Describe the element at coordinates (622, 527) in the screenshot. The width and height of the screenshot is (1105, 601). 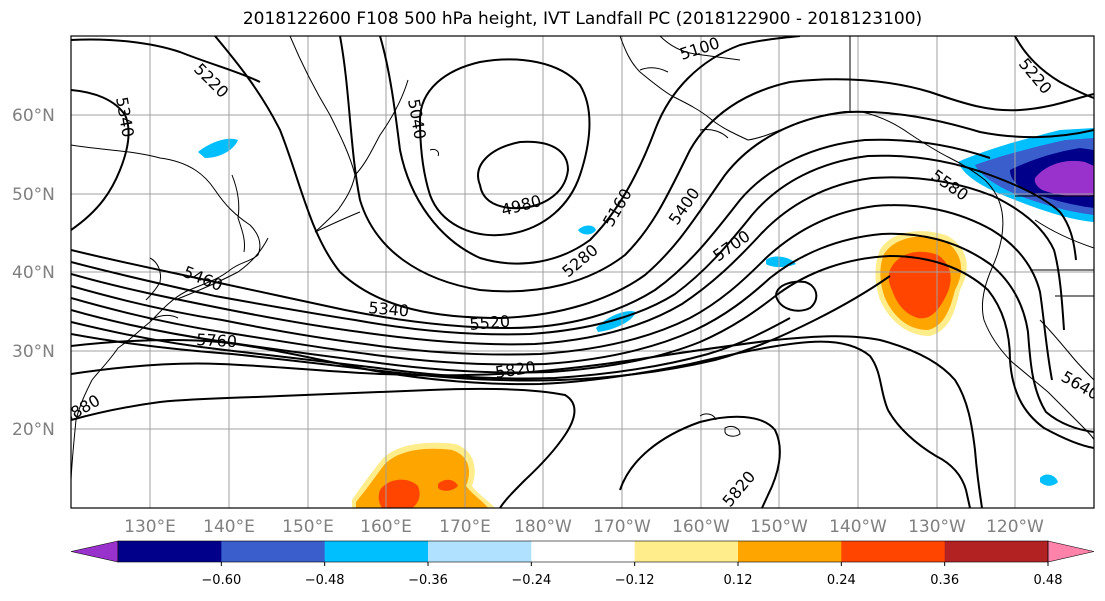
I see `lon-label: 170°W` at that location.